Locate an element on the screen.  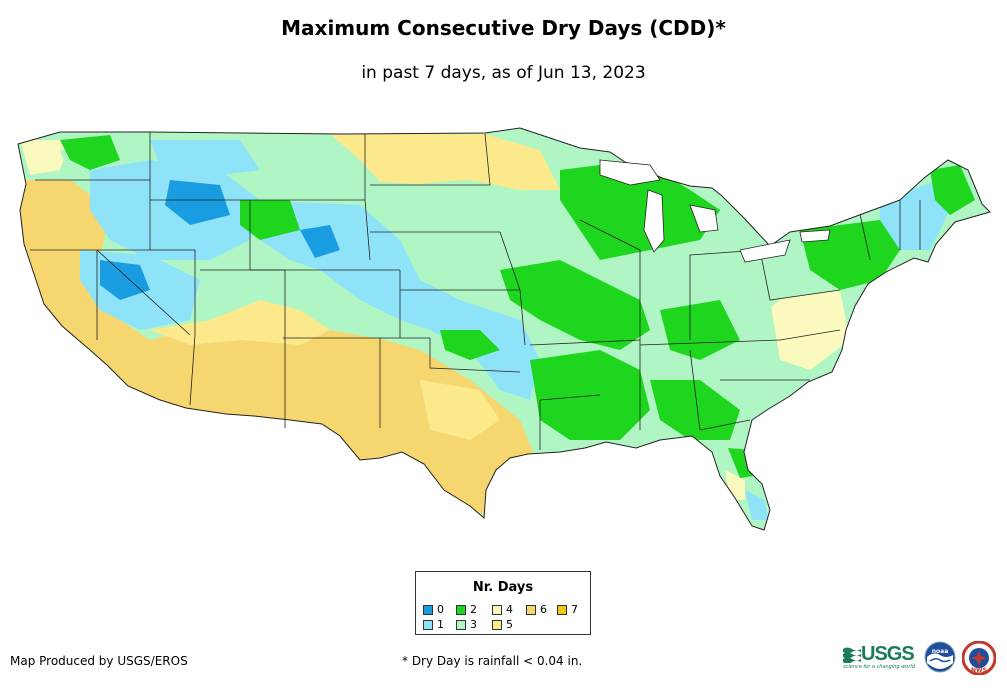
legend-item-2: 2 is located at coordinates (466, 610).